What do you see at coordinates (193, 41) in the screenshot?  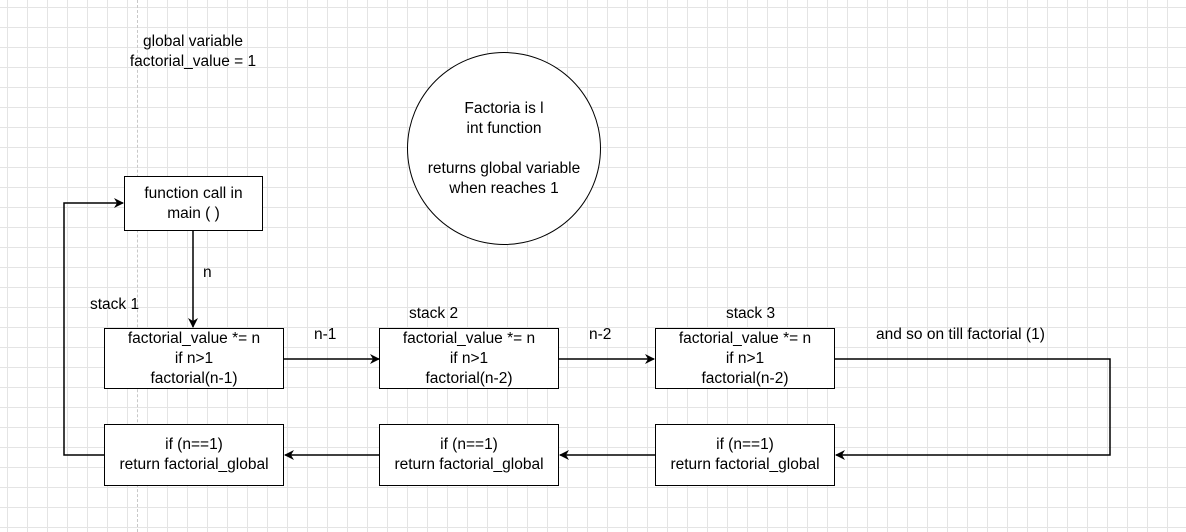 I see `global-note-line1: global variable` at bounding box center [193, 41].